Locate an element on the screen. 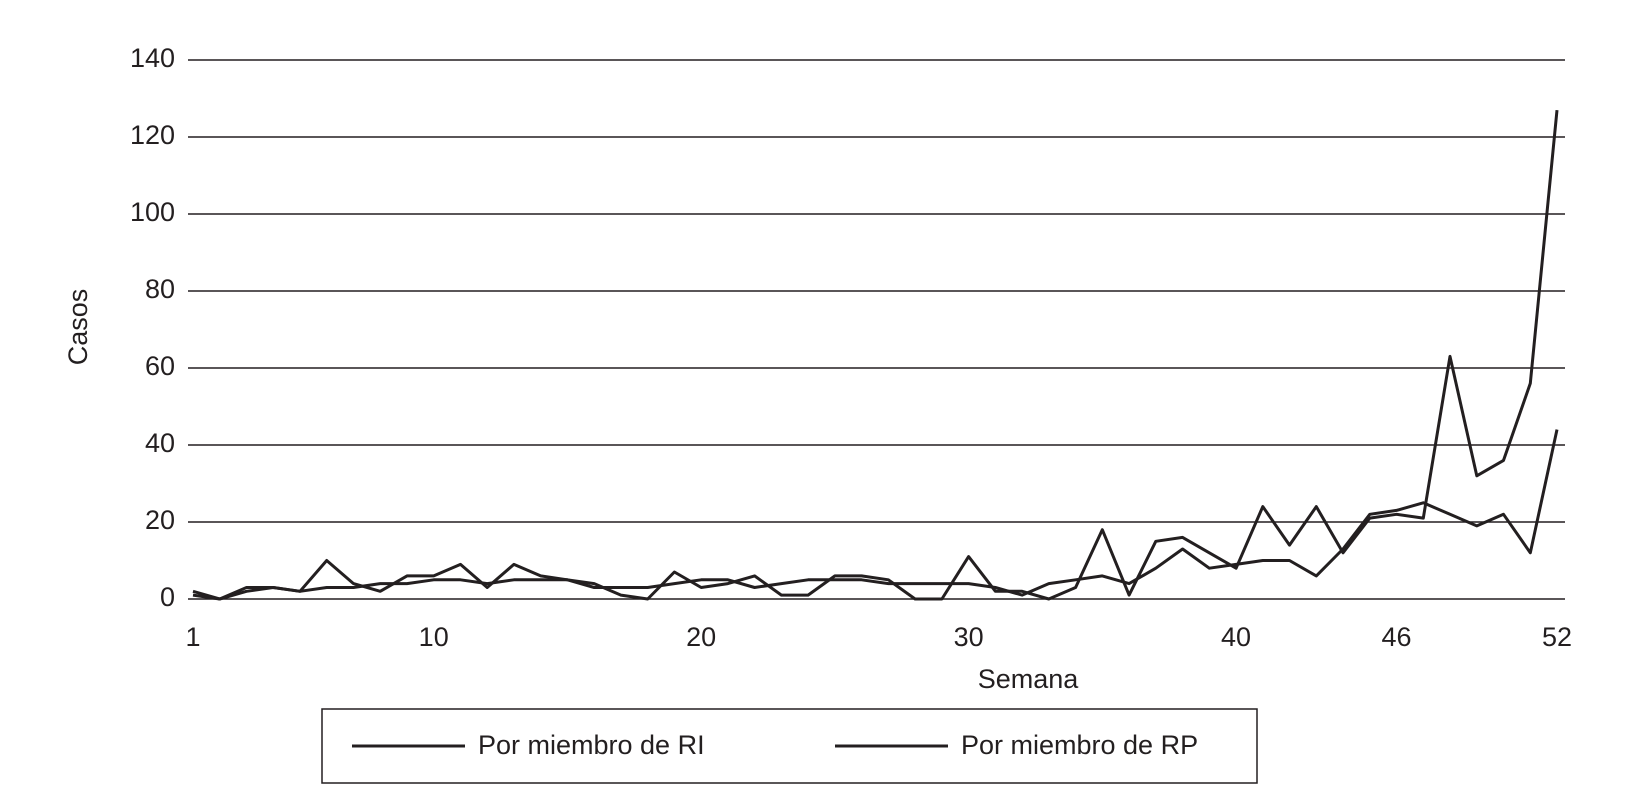 The width and height of the screenshot is (1637, 800). y-tick-label: 20 is located at coordinates (160, 520).